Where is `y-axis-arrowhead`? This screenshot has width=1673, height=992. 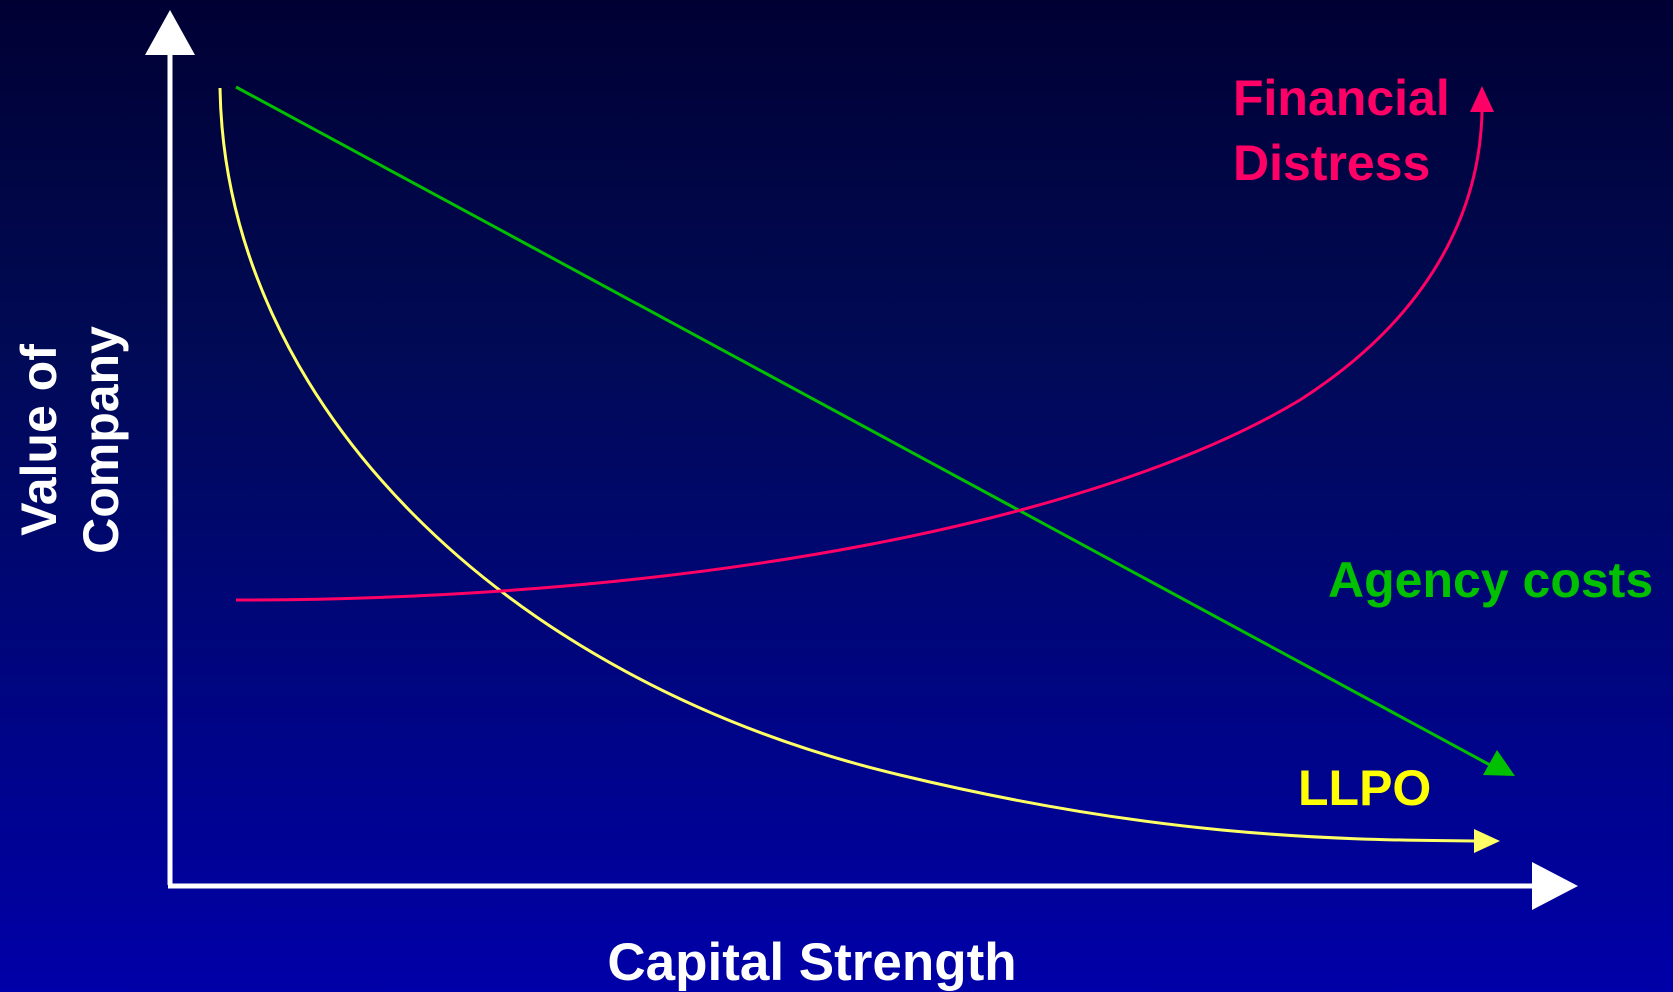
y-axis-arrowhead is located at coordinates (170, 32).